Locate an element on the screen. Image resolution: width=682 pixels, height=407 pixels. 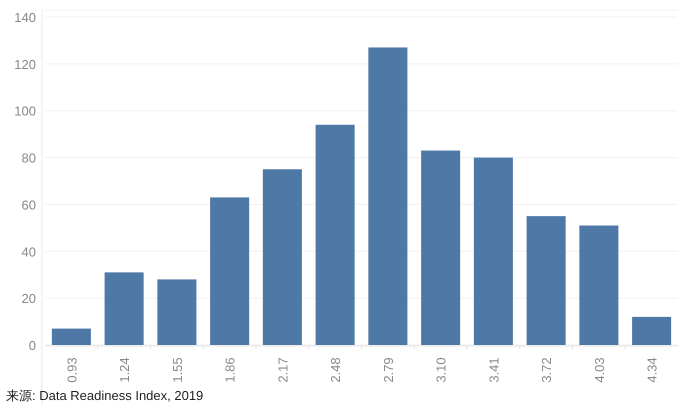
x-tick-label: 3.72 is located at coordinates (546, 370).